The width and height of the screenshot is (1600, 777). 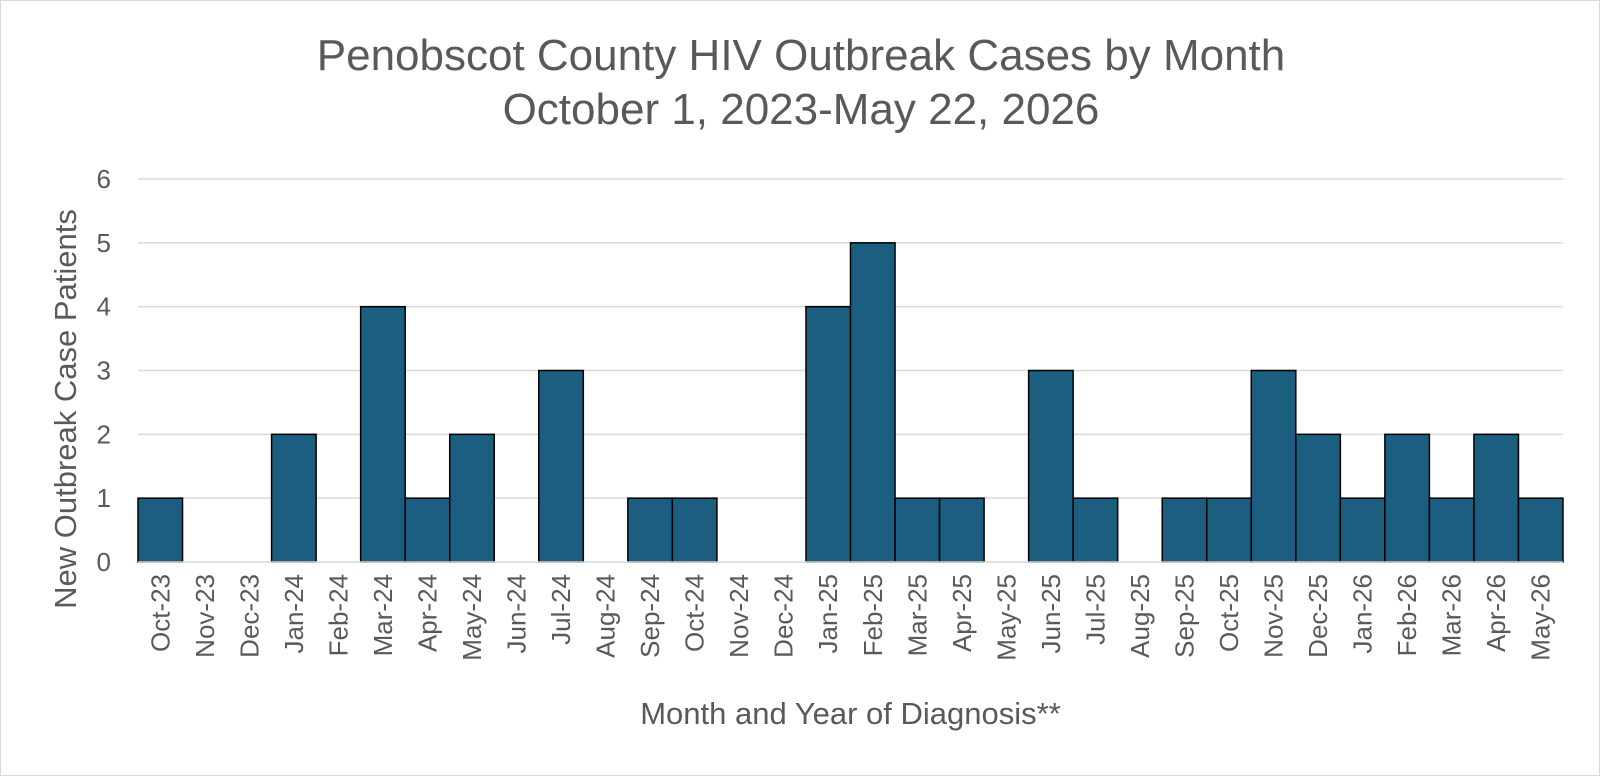 I want to click on x-tick-label: Jan-25, so click(x=828, y=614).